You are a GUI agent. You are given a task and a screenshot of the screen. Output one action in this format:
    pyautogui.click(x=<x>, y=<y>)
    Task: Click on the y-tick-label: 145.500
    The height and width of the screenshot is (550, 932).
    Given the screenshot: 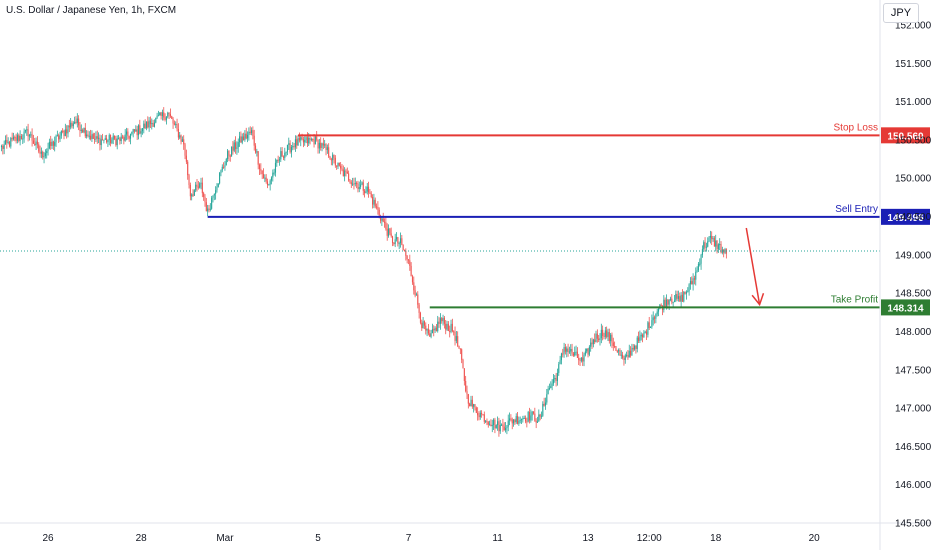 What is the action you would take?
    pyautogui.click(x=913, y=524)
    